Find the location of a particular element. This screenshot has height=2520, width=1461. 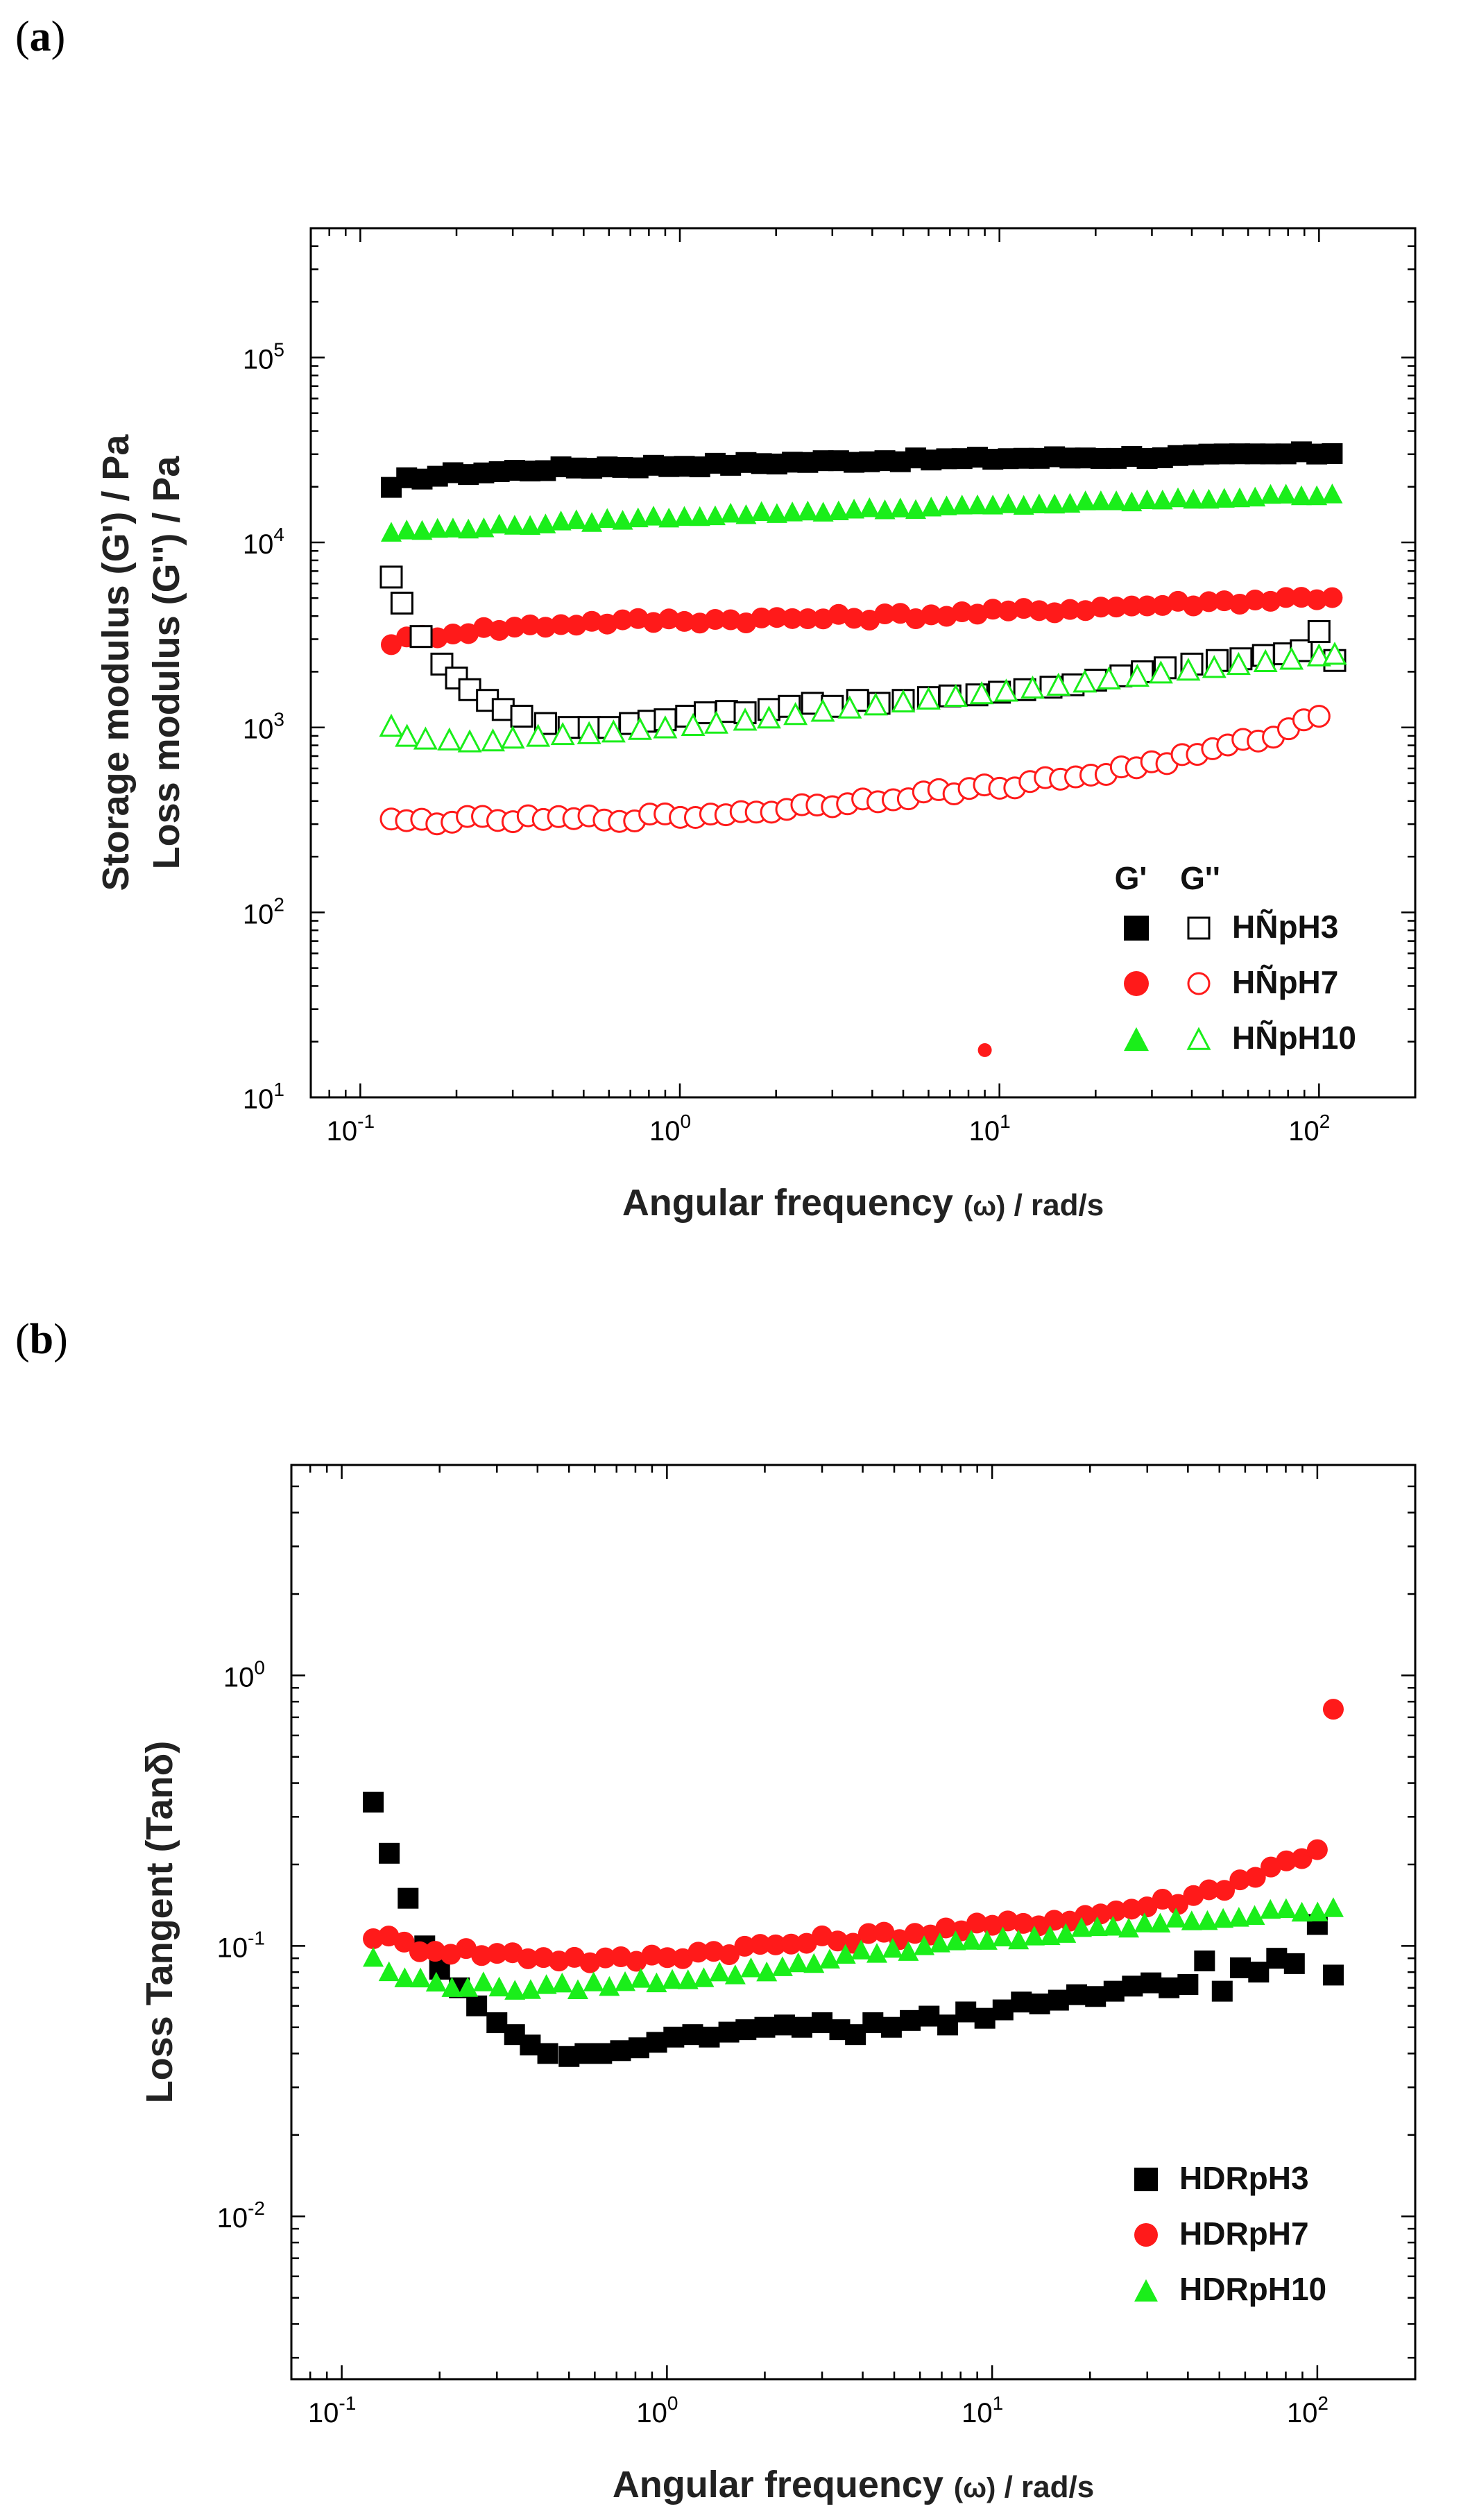

series-h-ph7-g- is located at coordinates (861, 621).